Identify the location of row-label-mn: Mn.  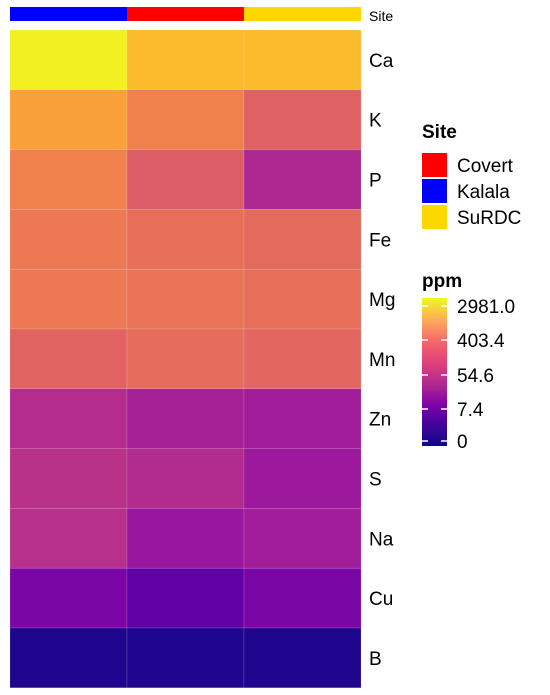
(382, 360).